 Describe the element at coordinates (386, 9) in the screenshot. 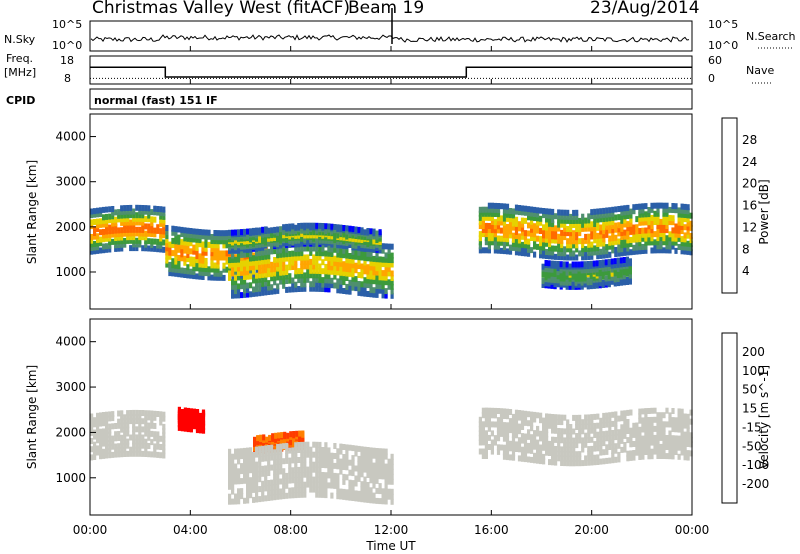

I see `beam-label: Beam 19` at that location.